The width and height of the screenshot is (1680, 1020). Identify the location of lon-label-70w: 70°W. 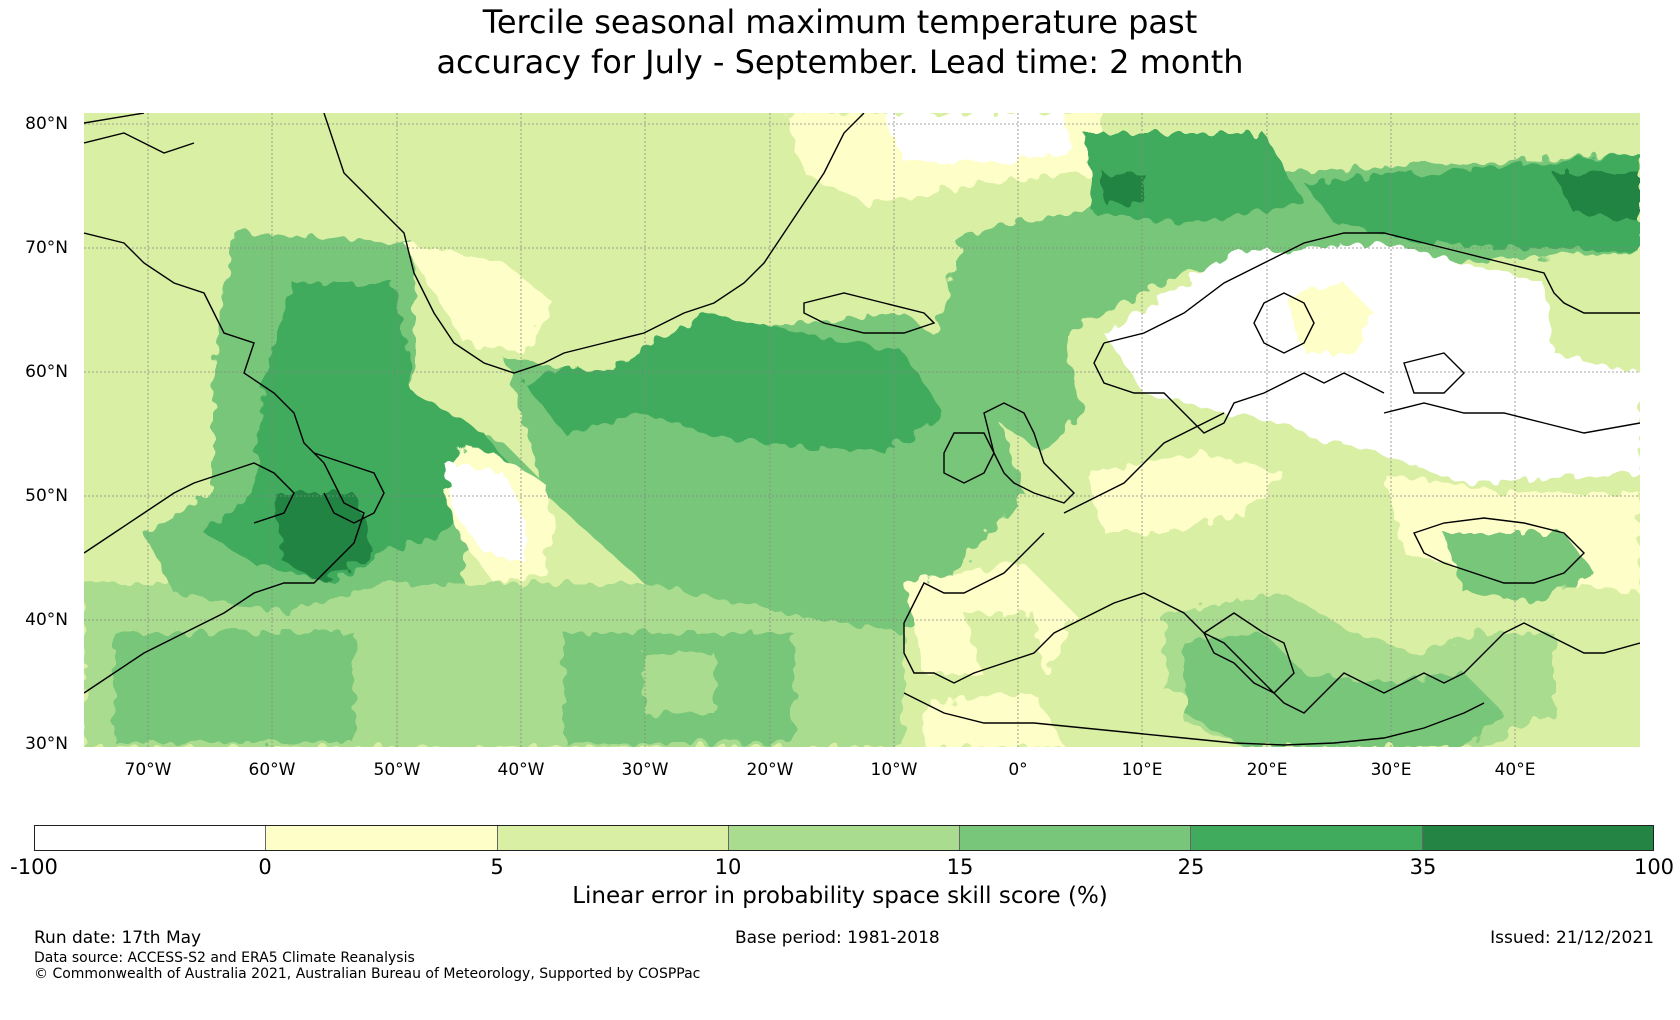
(148, 770).